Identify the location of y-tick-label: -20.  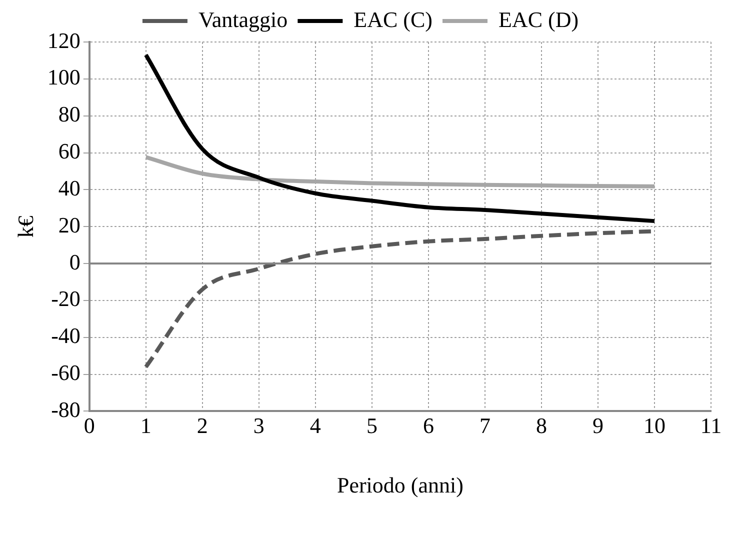
(65, 299).